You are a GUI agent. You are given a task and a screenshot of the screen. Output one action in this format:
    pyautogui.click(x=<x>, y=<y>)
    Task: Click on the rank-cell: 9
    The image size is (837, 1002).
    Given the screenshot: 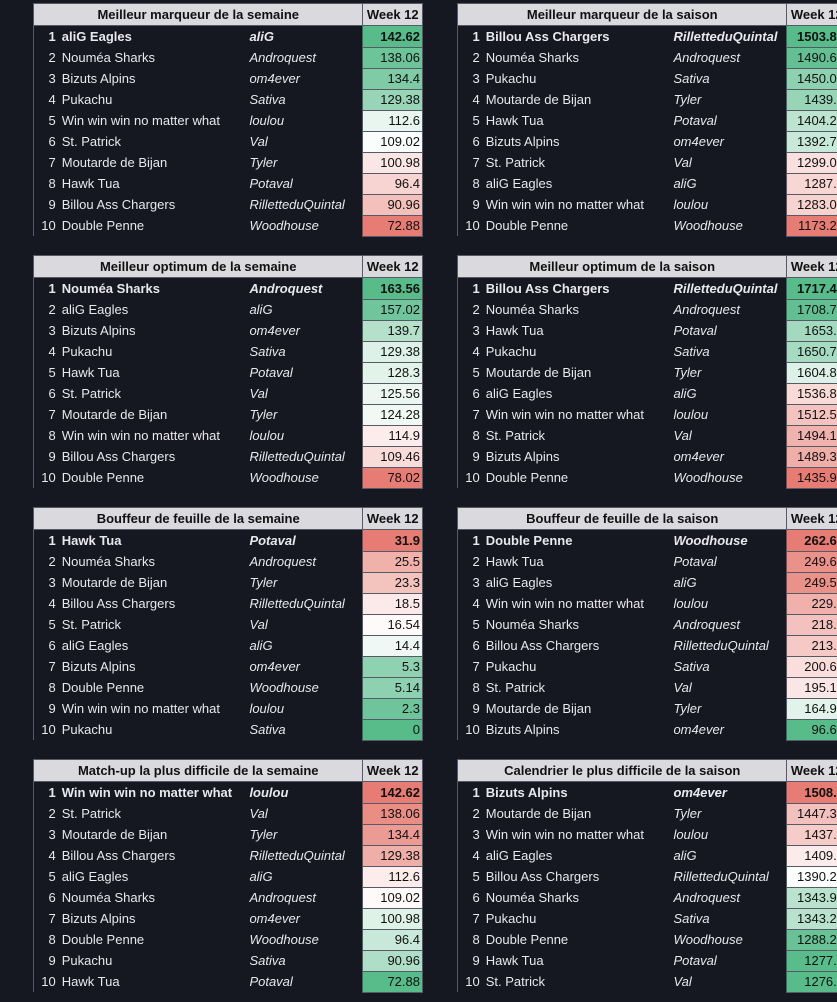 What is the action you would take?
    pyautogui.click(x=471, y=204)
    